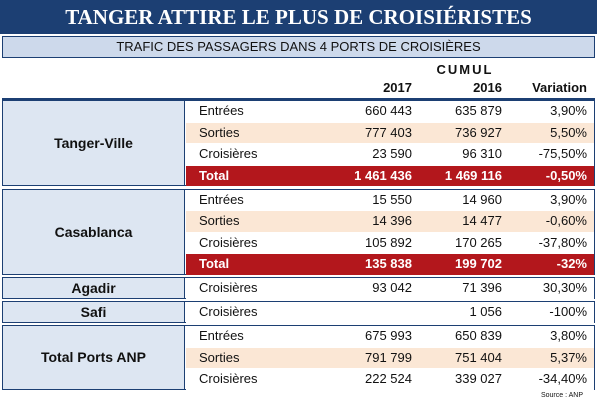 The height and width of the screenshot is (407, 597). Describe the element at coordinates (478, 263) in the screenshot. I see `total-cell: 199 702` at that location.